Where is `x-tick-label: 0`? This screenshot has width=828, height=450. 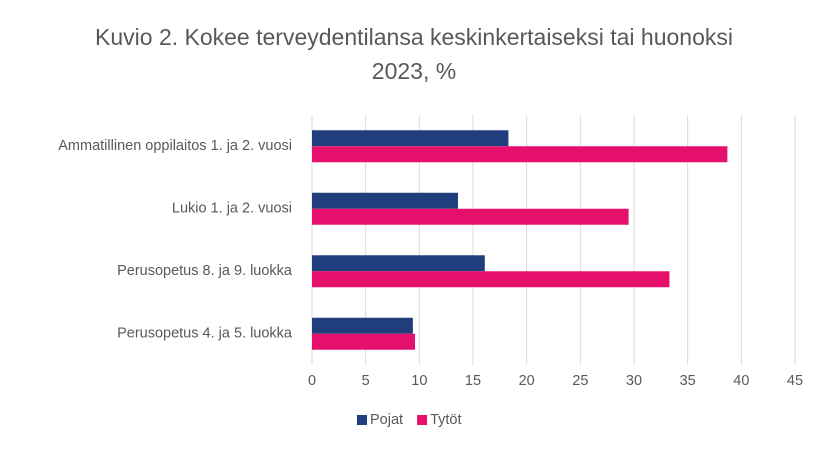 x-tick-label: 0 is located at coordinates (312, 381).